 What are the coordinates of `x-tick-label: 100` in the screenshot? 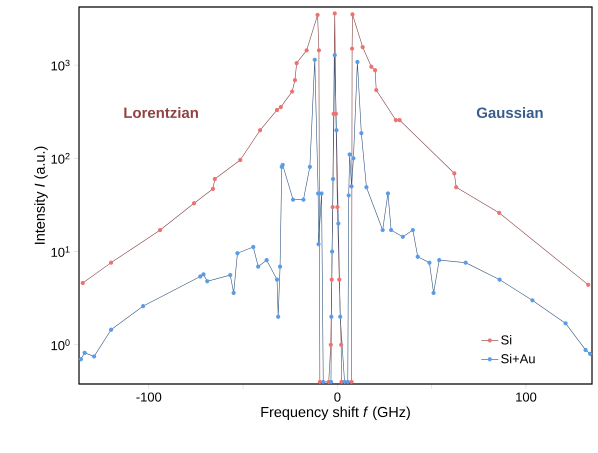 It's located at (526, 397).